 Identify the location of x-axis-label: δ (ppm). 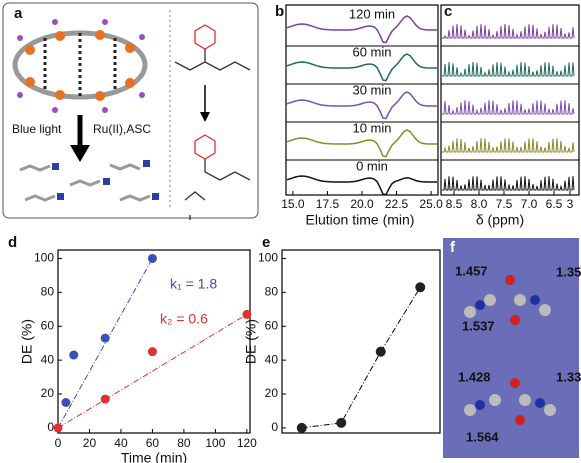
(500, 220).